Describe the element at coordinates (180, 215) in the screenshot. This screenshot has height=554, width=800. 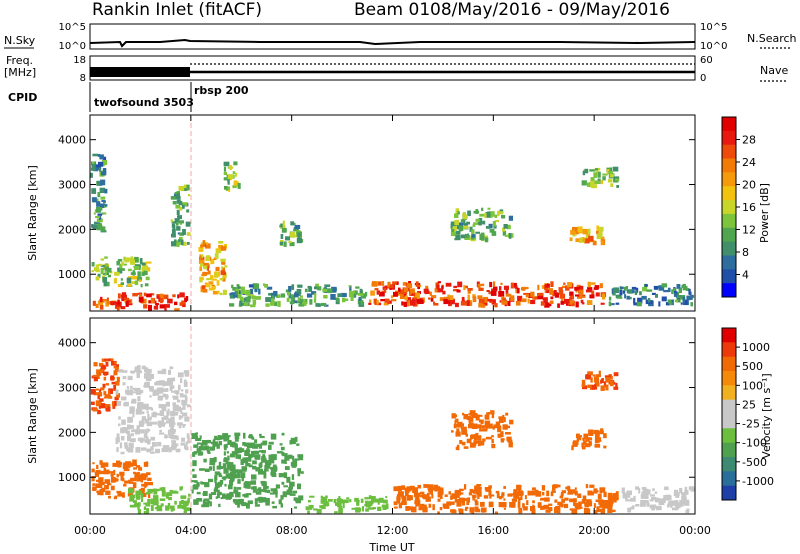
I see `power-region` at that location.